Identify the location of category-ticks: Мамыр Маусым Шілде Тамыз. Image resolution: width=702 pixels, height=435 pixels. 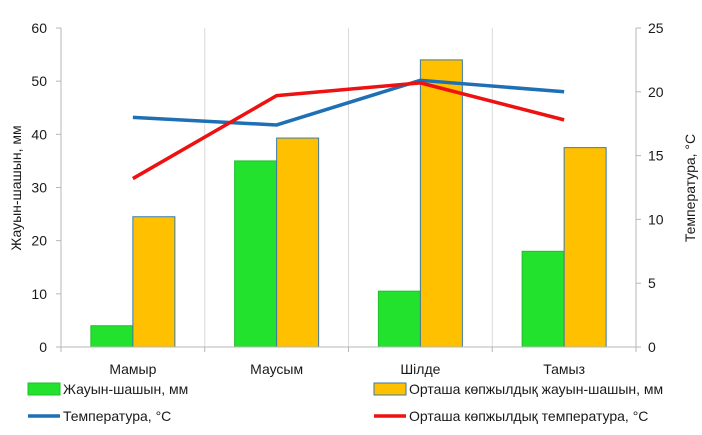
(347, 369).